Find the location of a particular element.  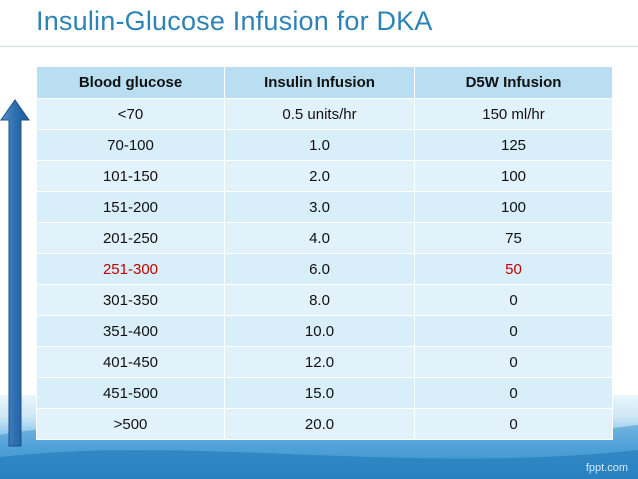

table-row: 151-200 3.0 100 is located at coordinates (324, 207).